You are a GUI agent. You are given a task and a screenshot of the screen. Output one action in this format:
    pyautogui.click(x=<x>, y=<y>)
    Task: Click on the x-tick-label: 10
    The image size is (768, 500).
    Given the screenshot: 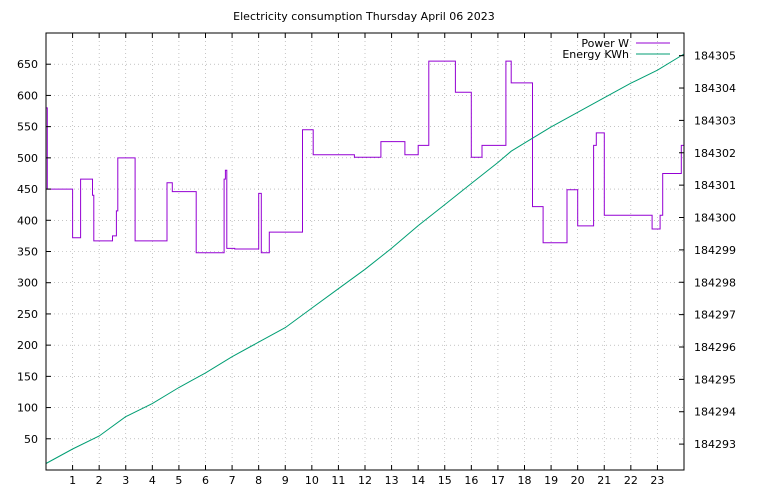 What is the action you would take?
    pyautogui.click(x=312, y=480)
    